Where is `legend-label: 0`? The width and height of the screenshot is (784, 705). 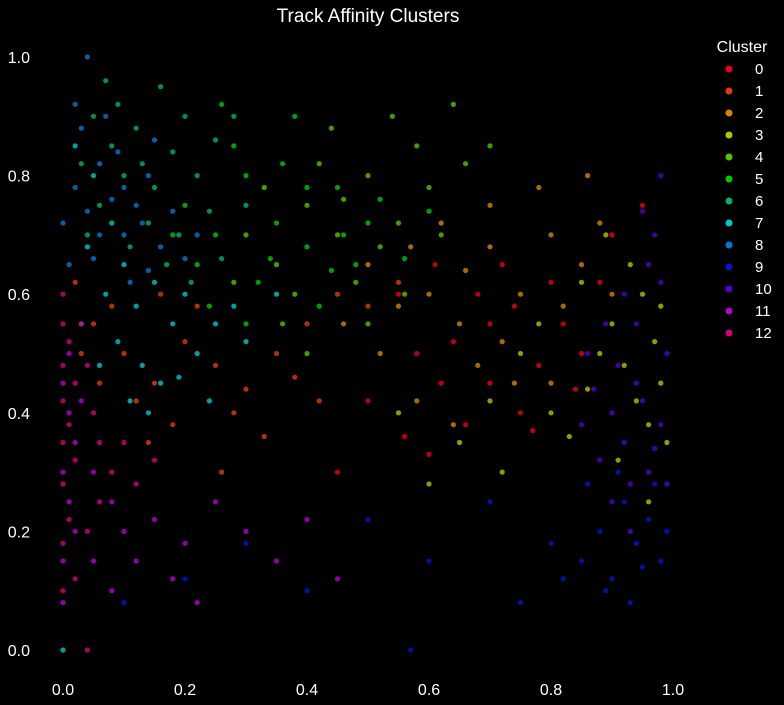 legend-label: 0 is located at coordinates (759, 69).